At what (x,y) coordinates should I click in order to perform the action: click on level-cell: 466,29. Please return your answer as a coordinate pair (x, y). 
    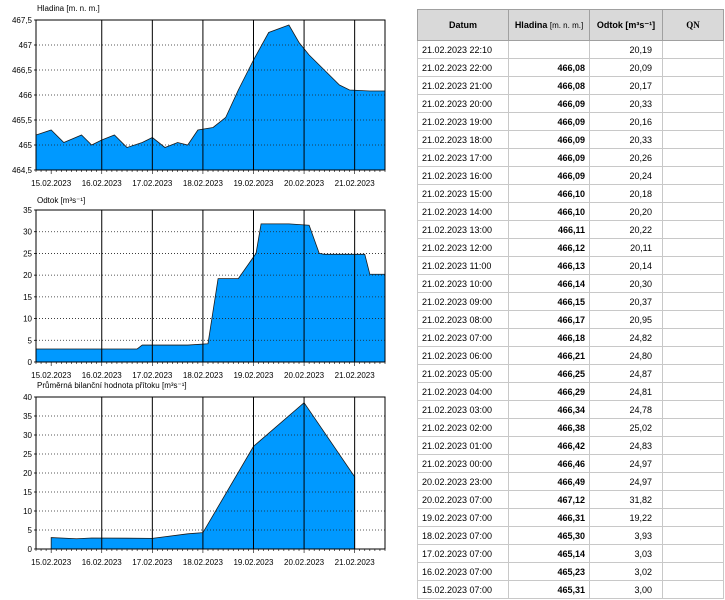
    Looking at the image, I should click on (549, 391).